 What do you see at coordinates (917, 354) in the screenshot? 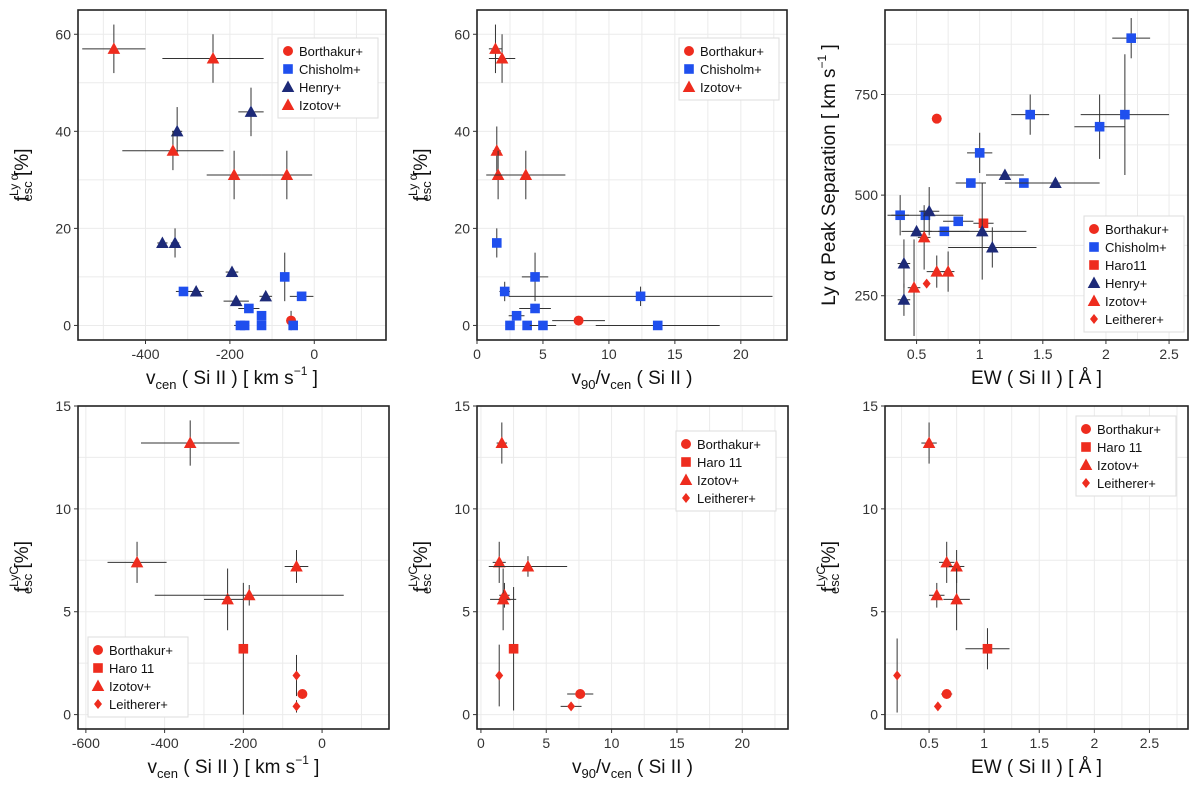
I see `x-tick-label: 0.5` at bounding box center [917, 354].